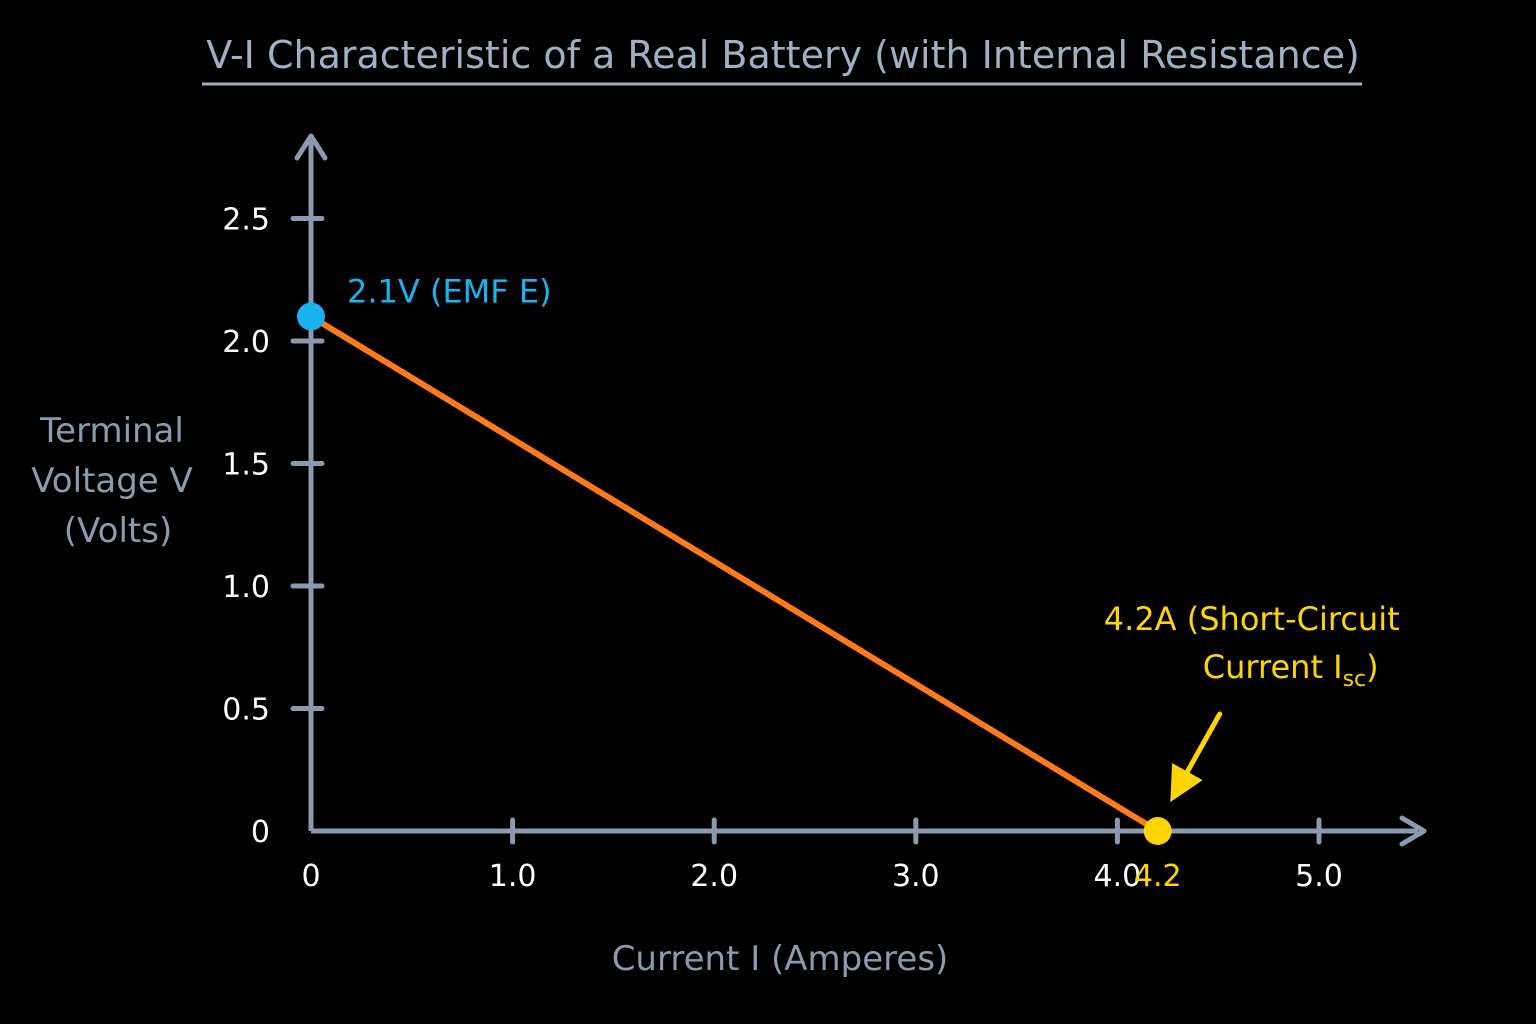  I want to click on isc-line2-main: Current I, so click(1273, 667).